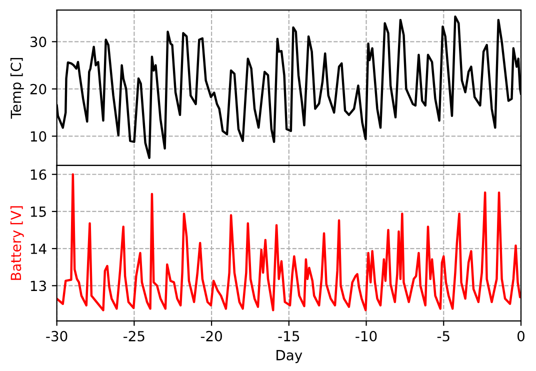  Describe the element at coordinates (38, 249) in the screenshot. I see `y-tick-label: 14` at that location.